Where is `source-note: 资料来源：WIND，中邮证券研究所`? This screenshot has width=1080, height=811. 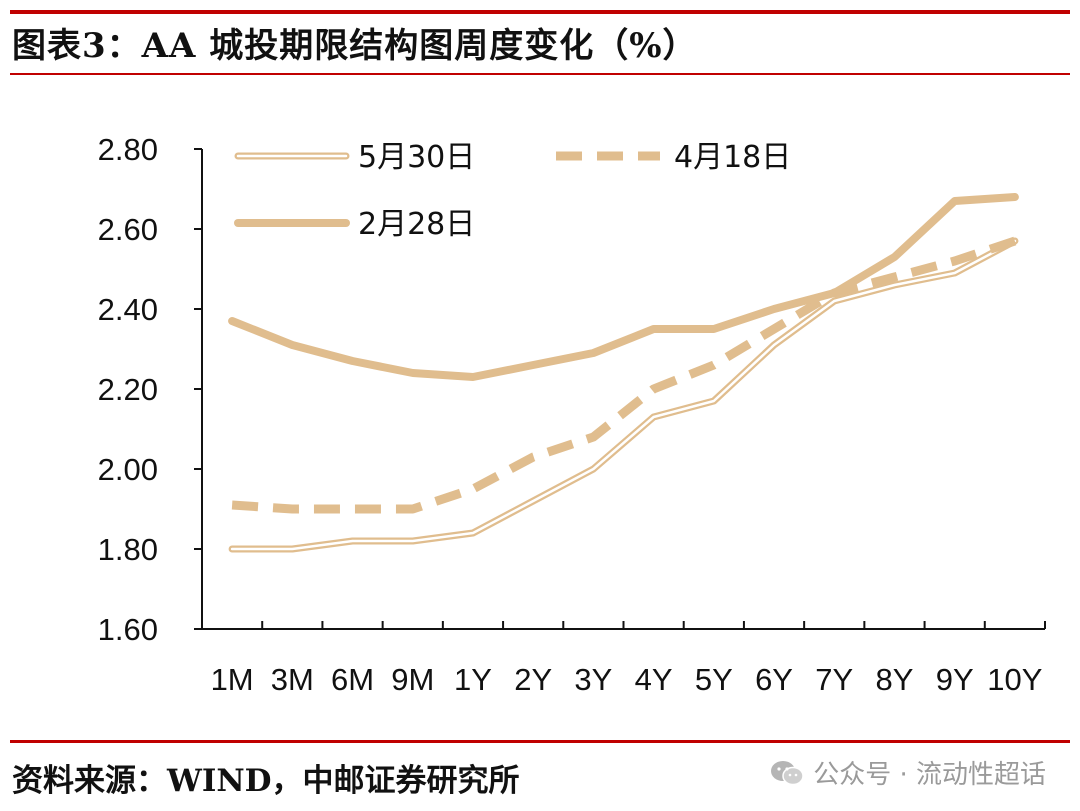
source-note: 资料来源：WIND，中邮证券研究所 is located at coordinates (266, 781).